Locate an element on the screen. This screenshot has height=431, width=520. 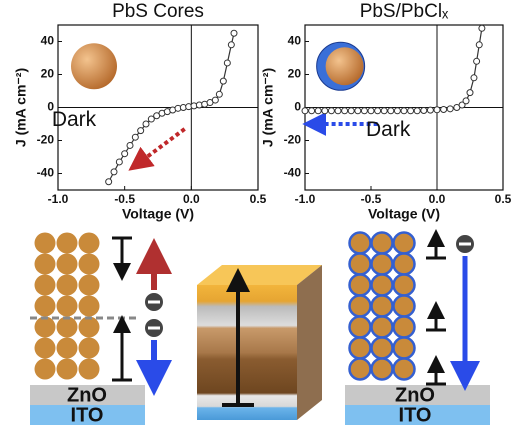
chart-title: PbS Cores is located at coordinates (158, 11).